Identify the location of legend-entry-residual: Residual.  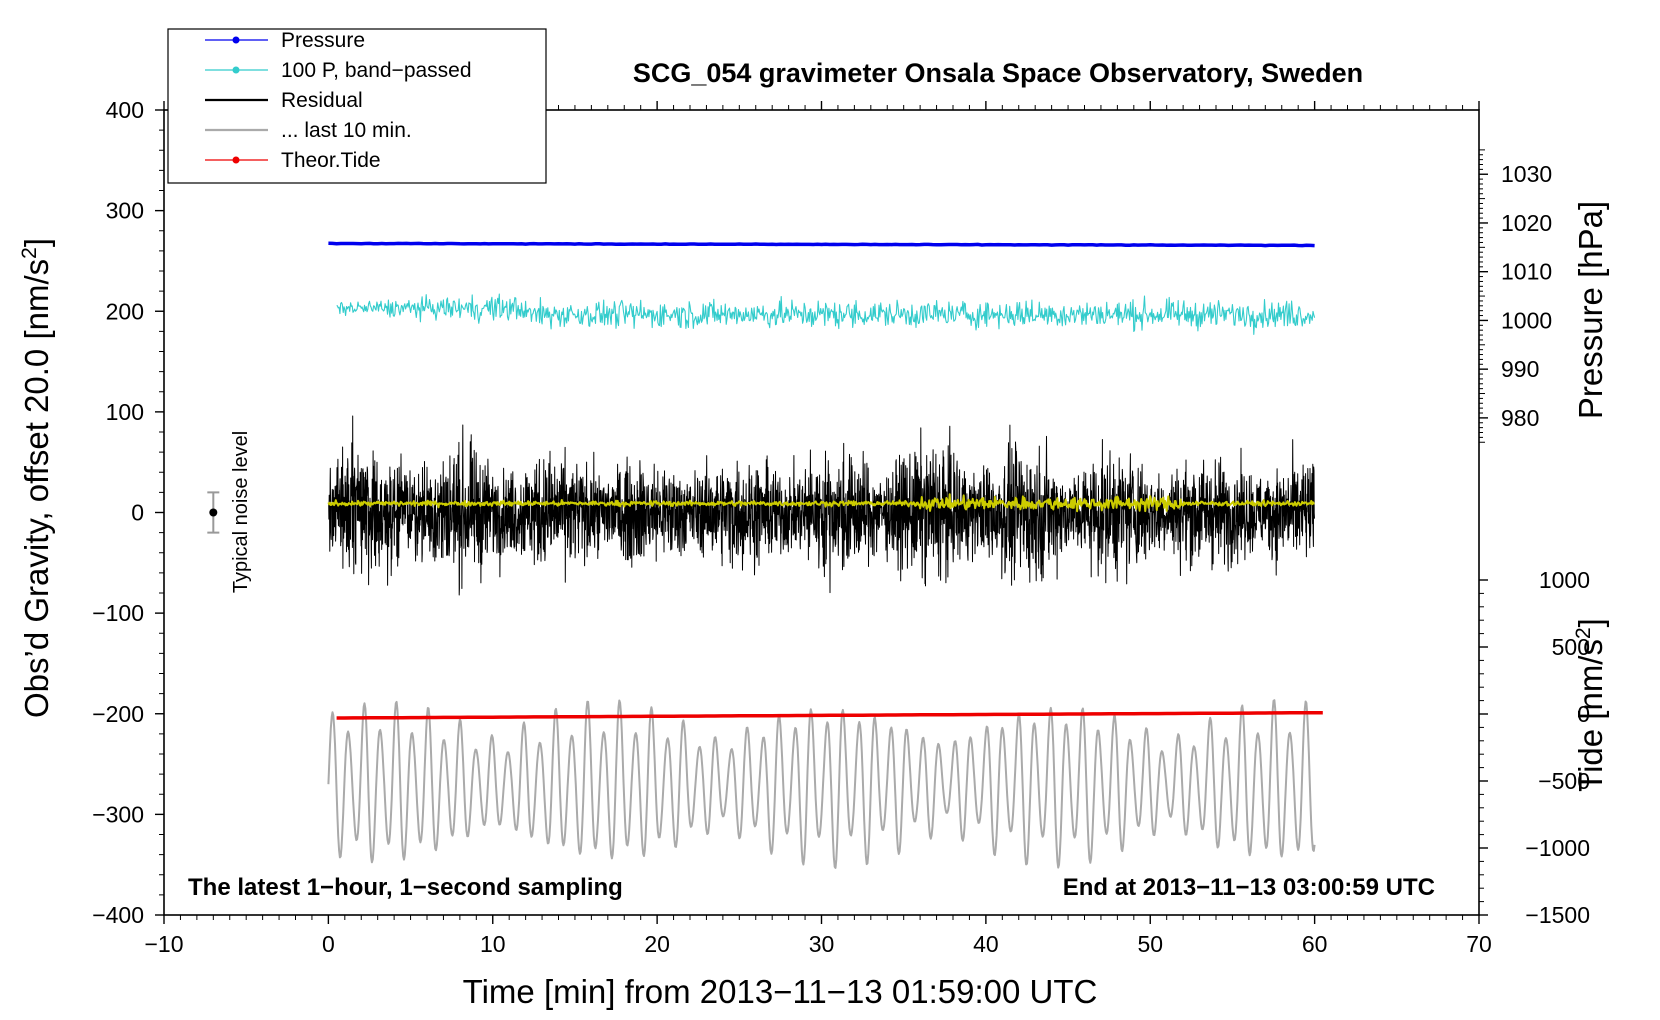
(284, 100).